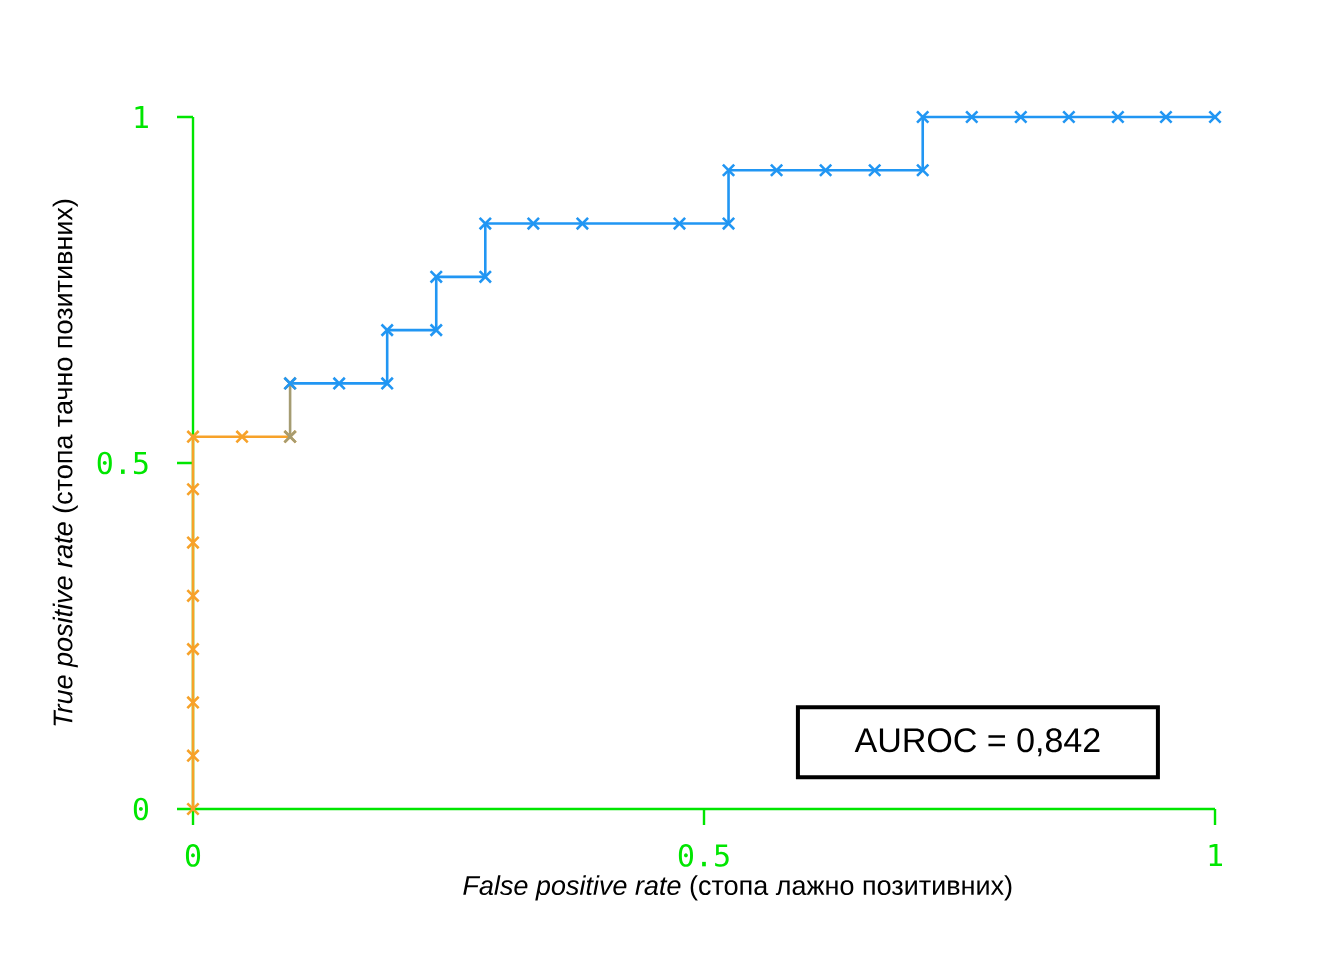 Image resolution: width=1338 pixels, height=979 pixels. I want to click on y-tick-label: 1, so click(141, 117).